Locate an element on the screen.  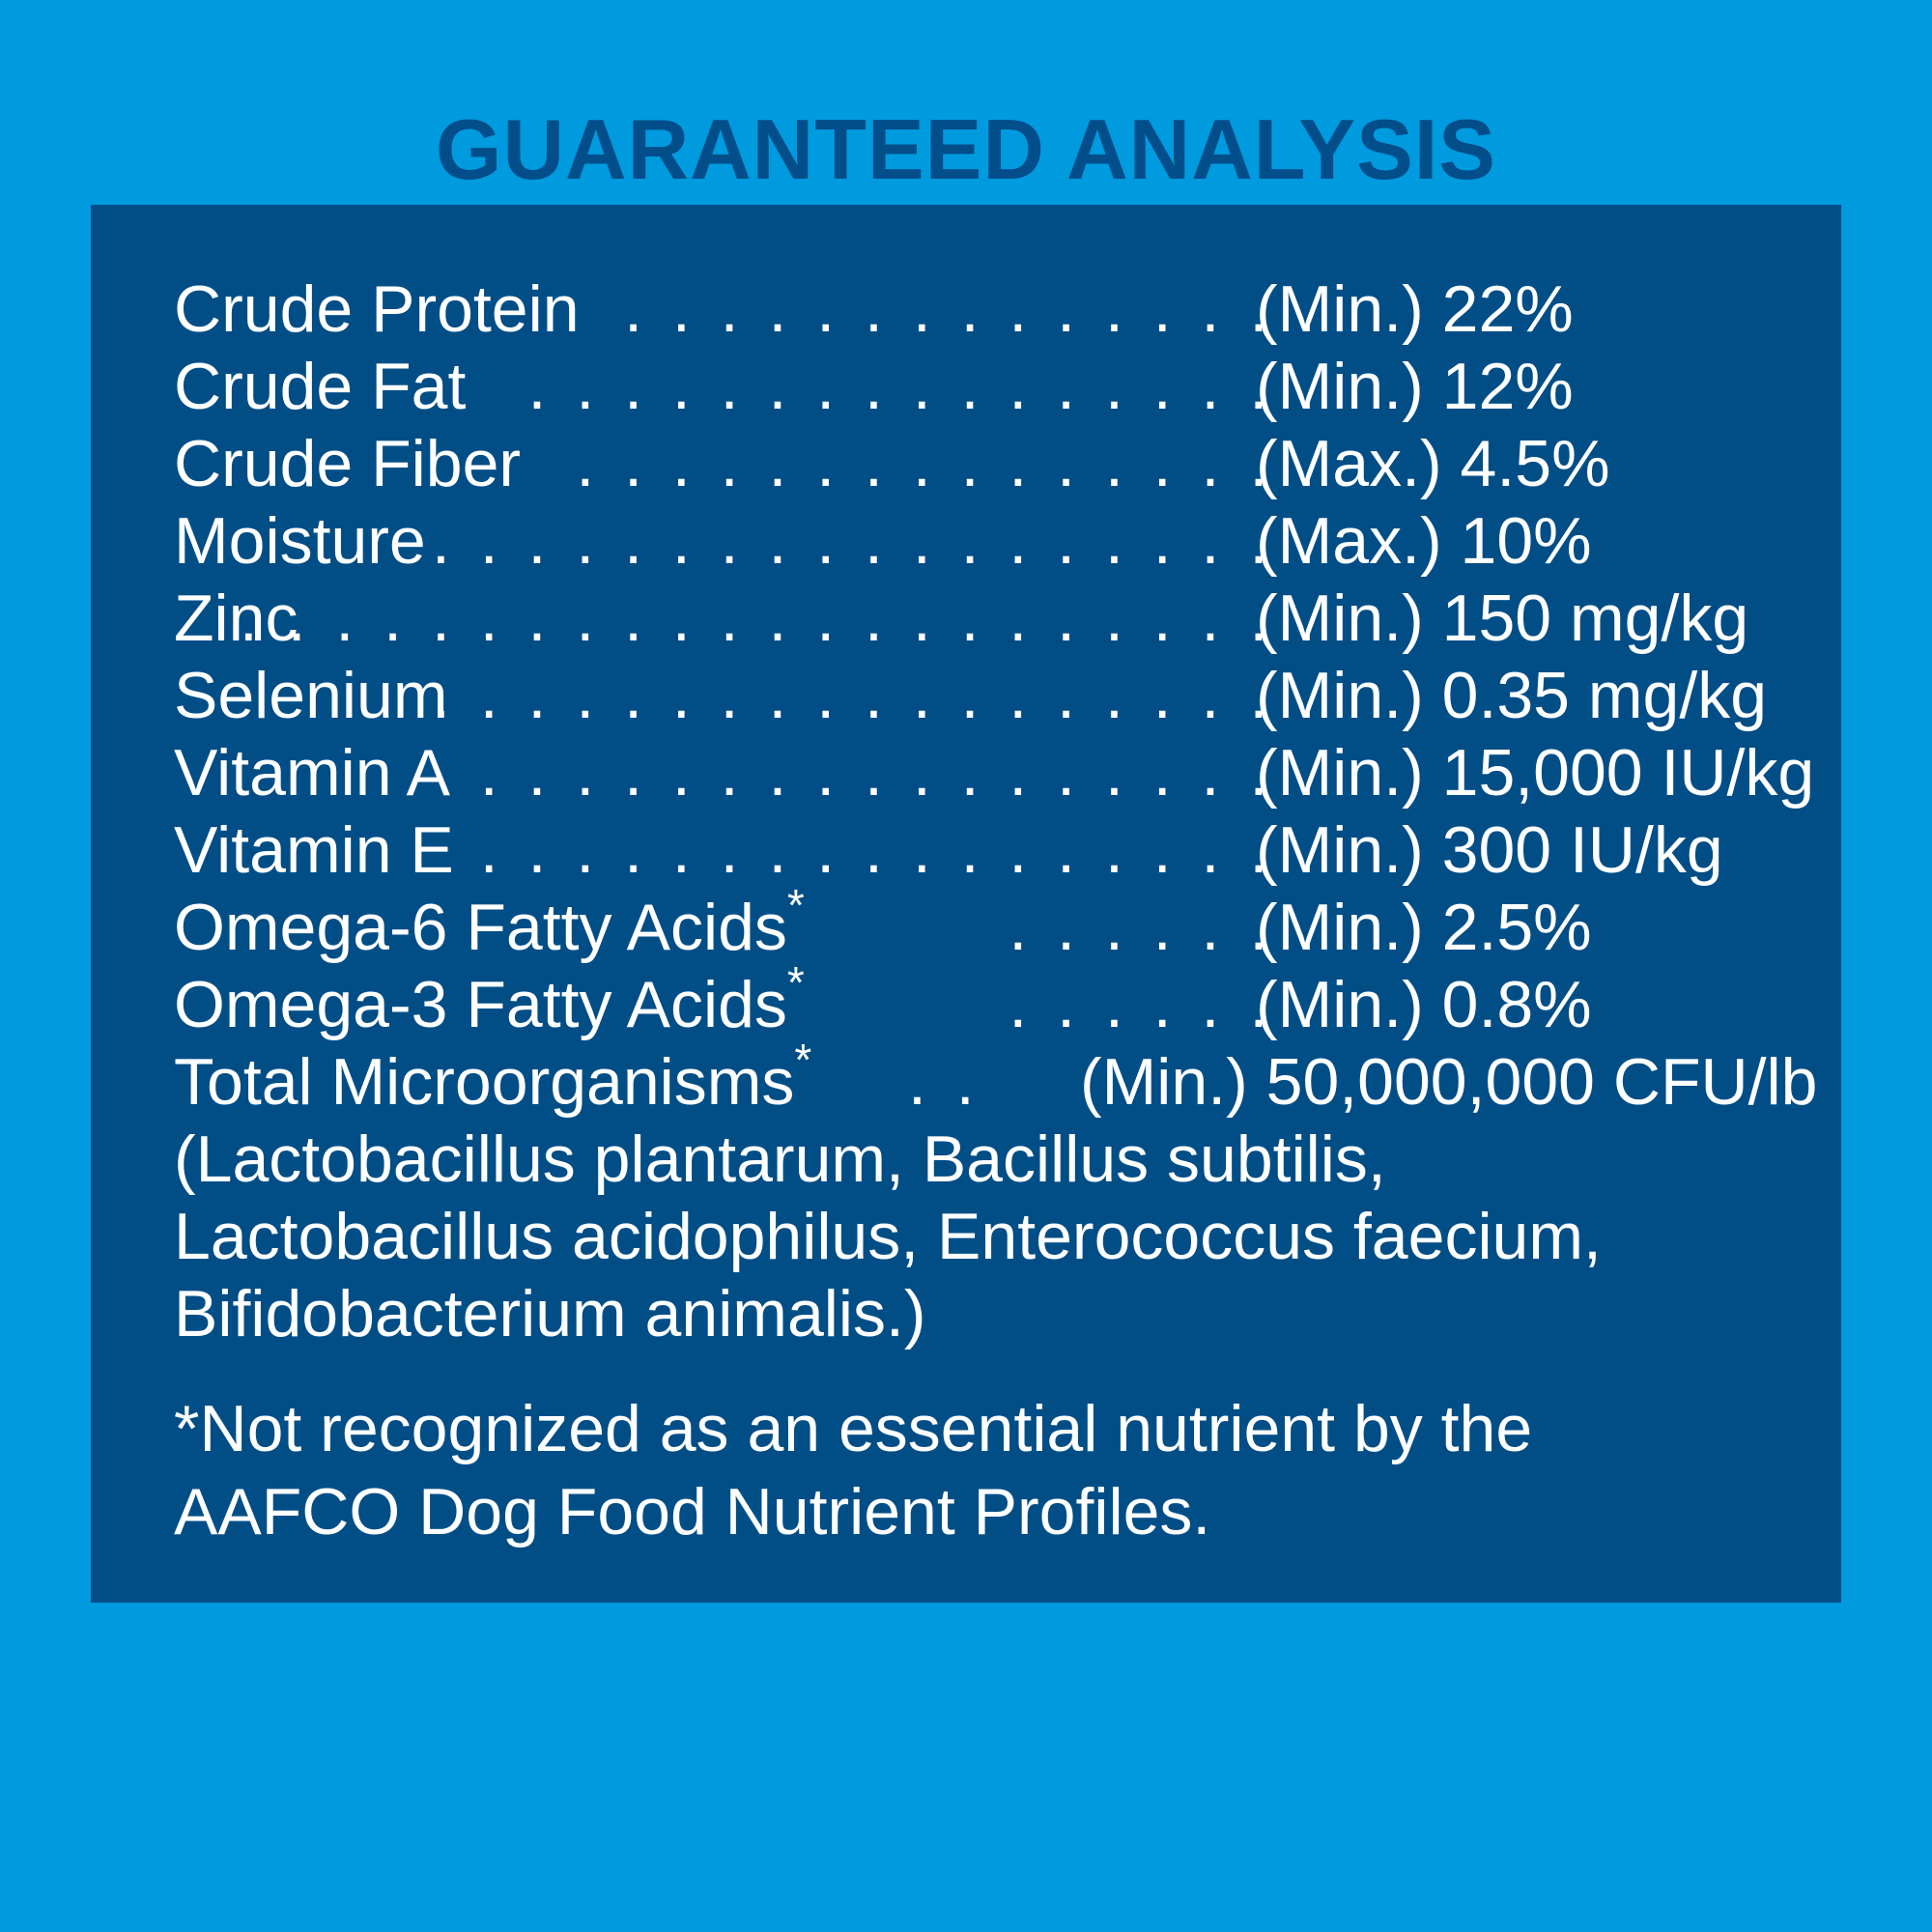
nutrient-label-text: Total Microorganisms is located at coordinates (484, 1082).